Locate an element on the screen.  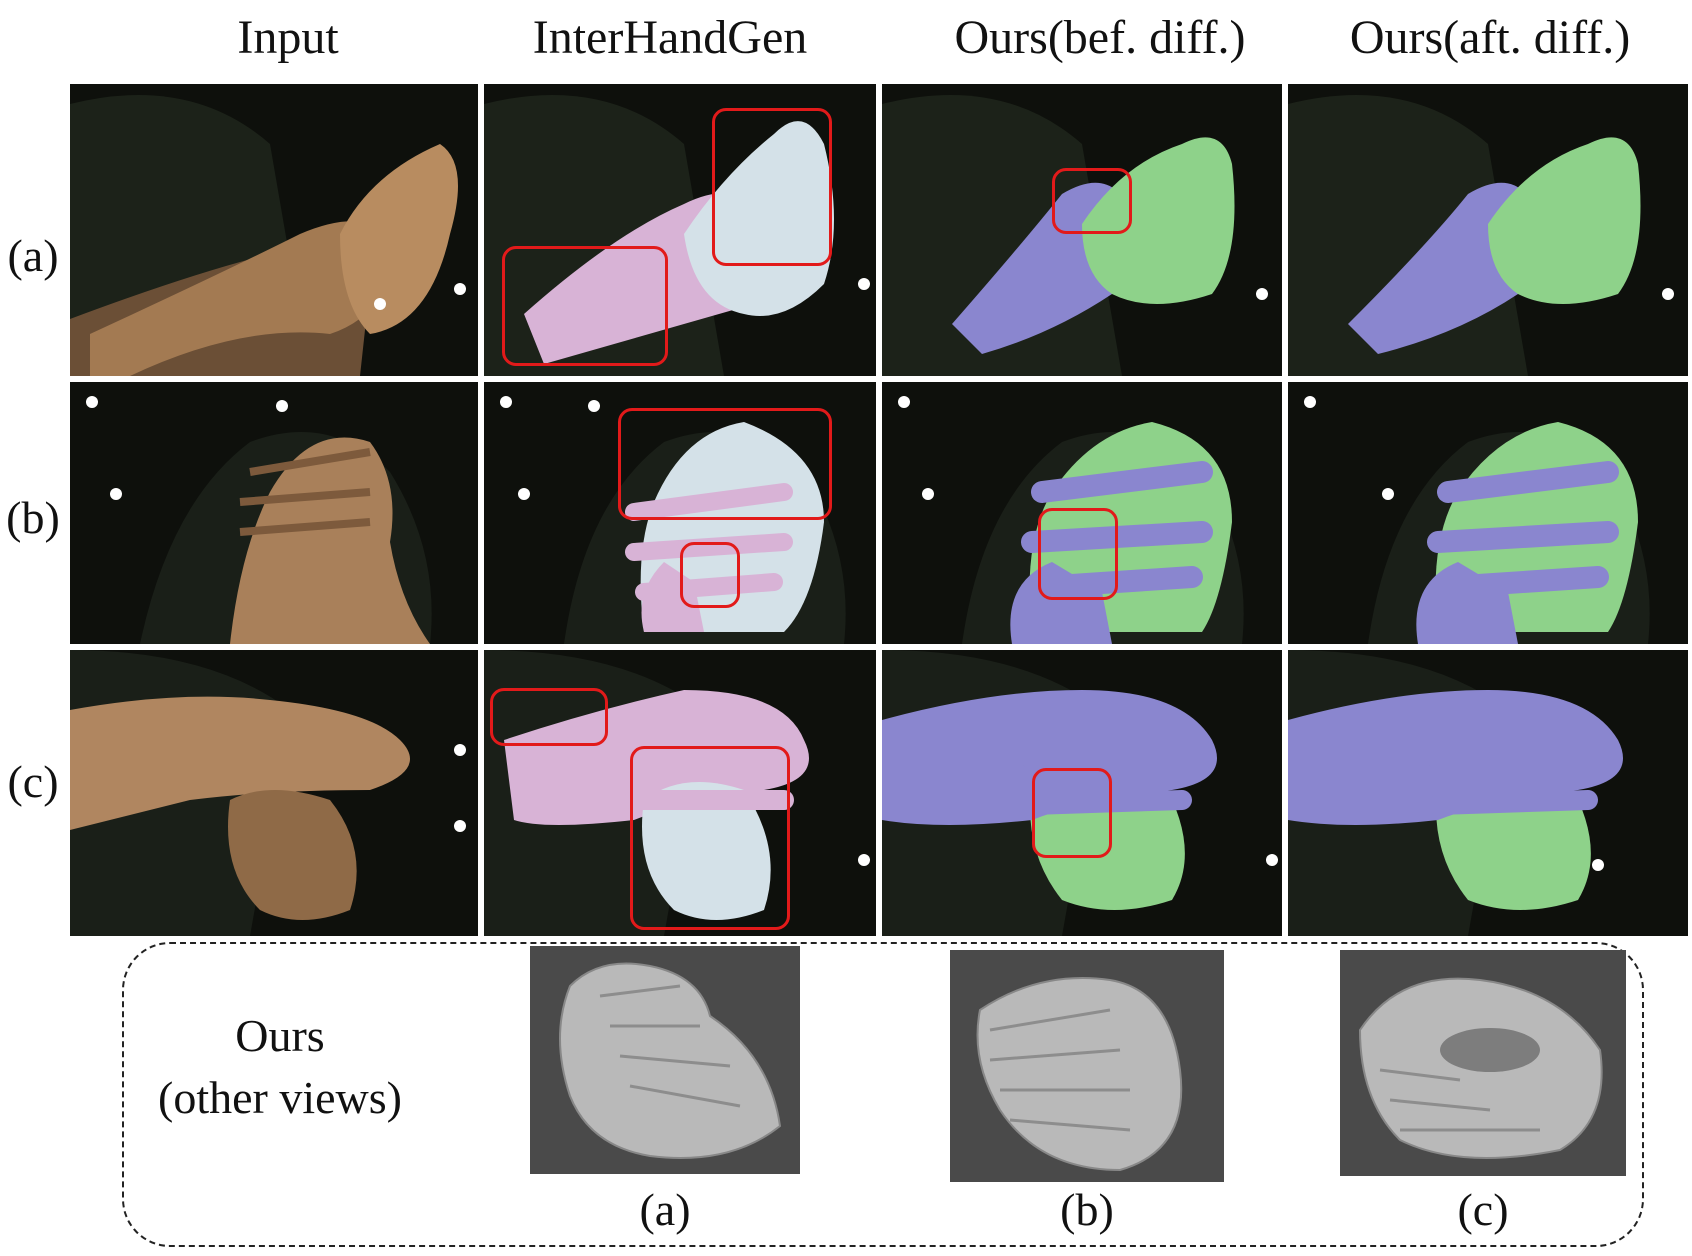
ours-after-image-c is located at coordinates (1488, 793).